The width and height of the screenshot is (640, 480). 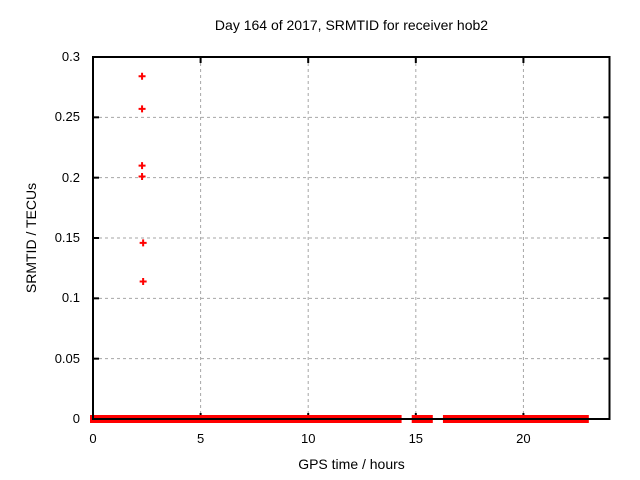 What do you see at coordinates (351, 464) in the screenshot?
I see `x-axis-label: GPS time / hours` at bounding box center [351, 464].